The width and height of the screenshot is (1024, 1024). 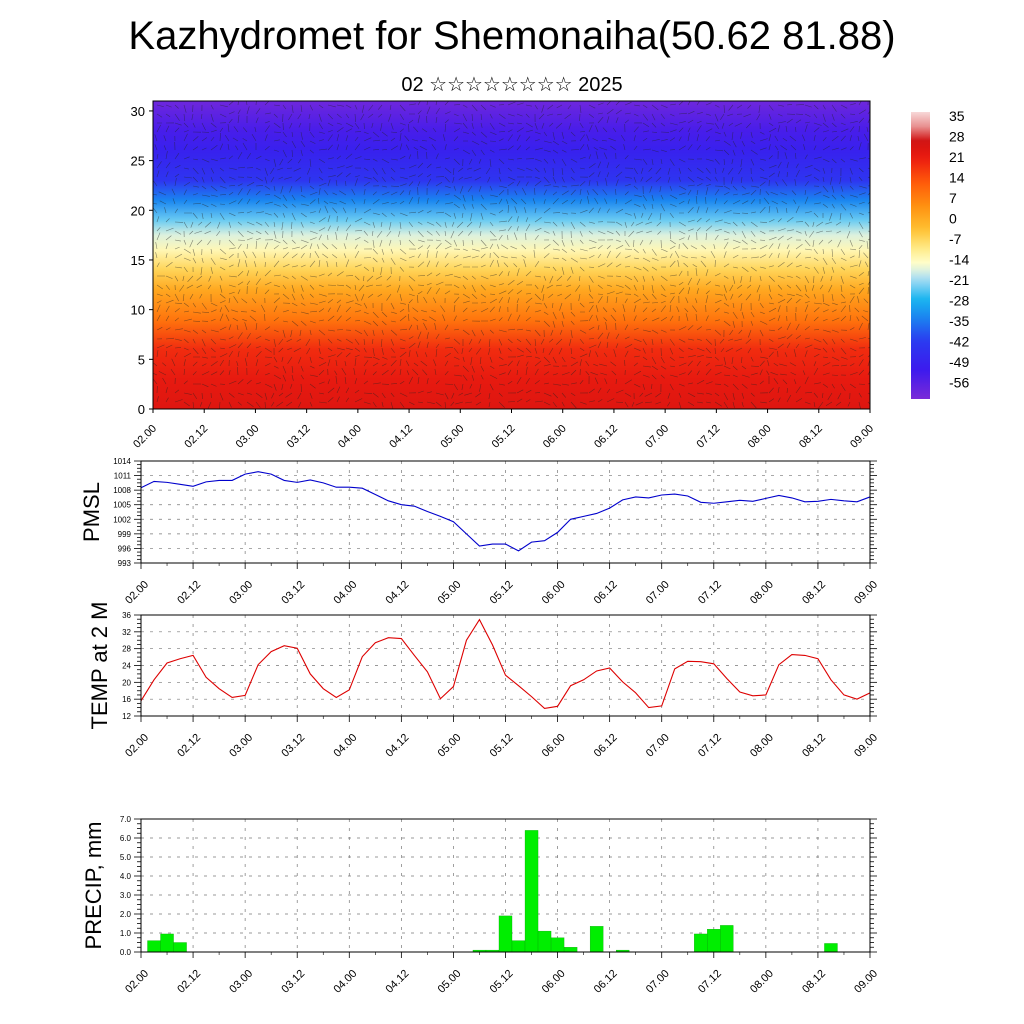 What do you see at coordinates (957, 178) in the screenshot?
I see `colorbar-label: 14` at bounding box center [957, 178].